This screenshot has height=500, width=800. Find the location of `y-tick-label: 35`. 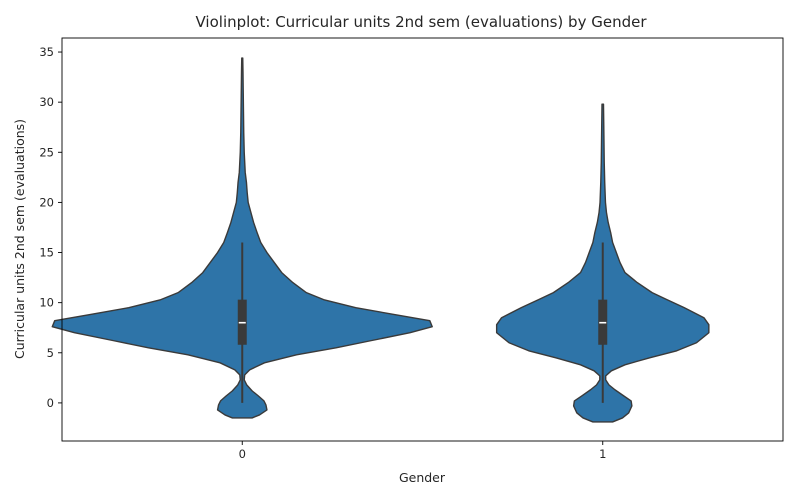

y-tick-label: 35 is located at coordinates (46, 52).